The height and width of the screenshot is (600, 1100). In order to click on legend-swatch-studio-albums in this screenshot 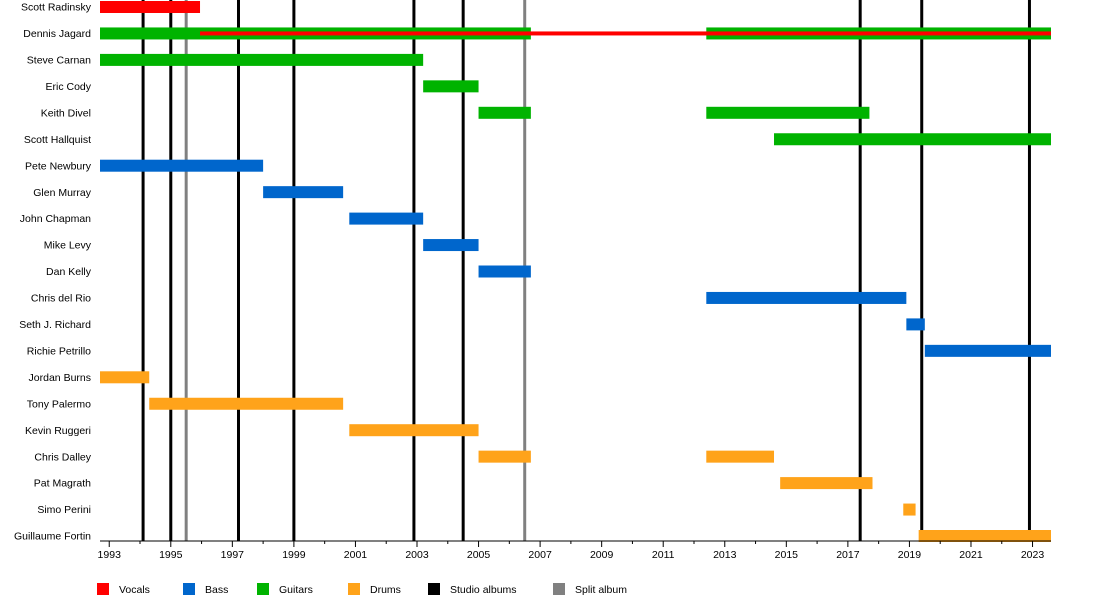, I will do `click(434, 589)`.